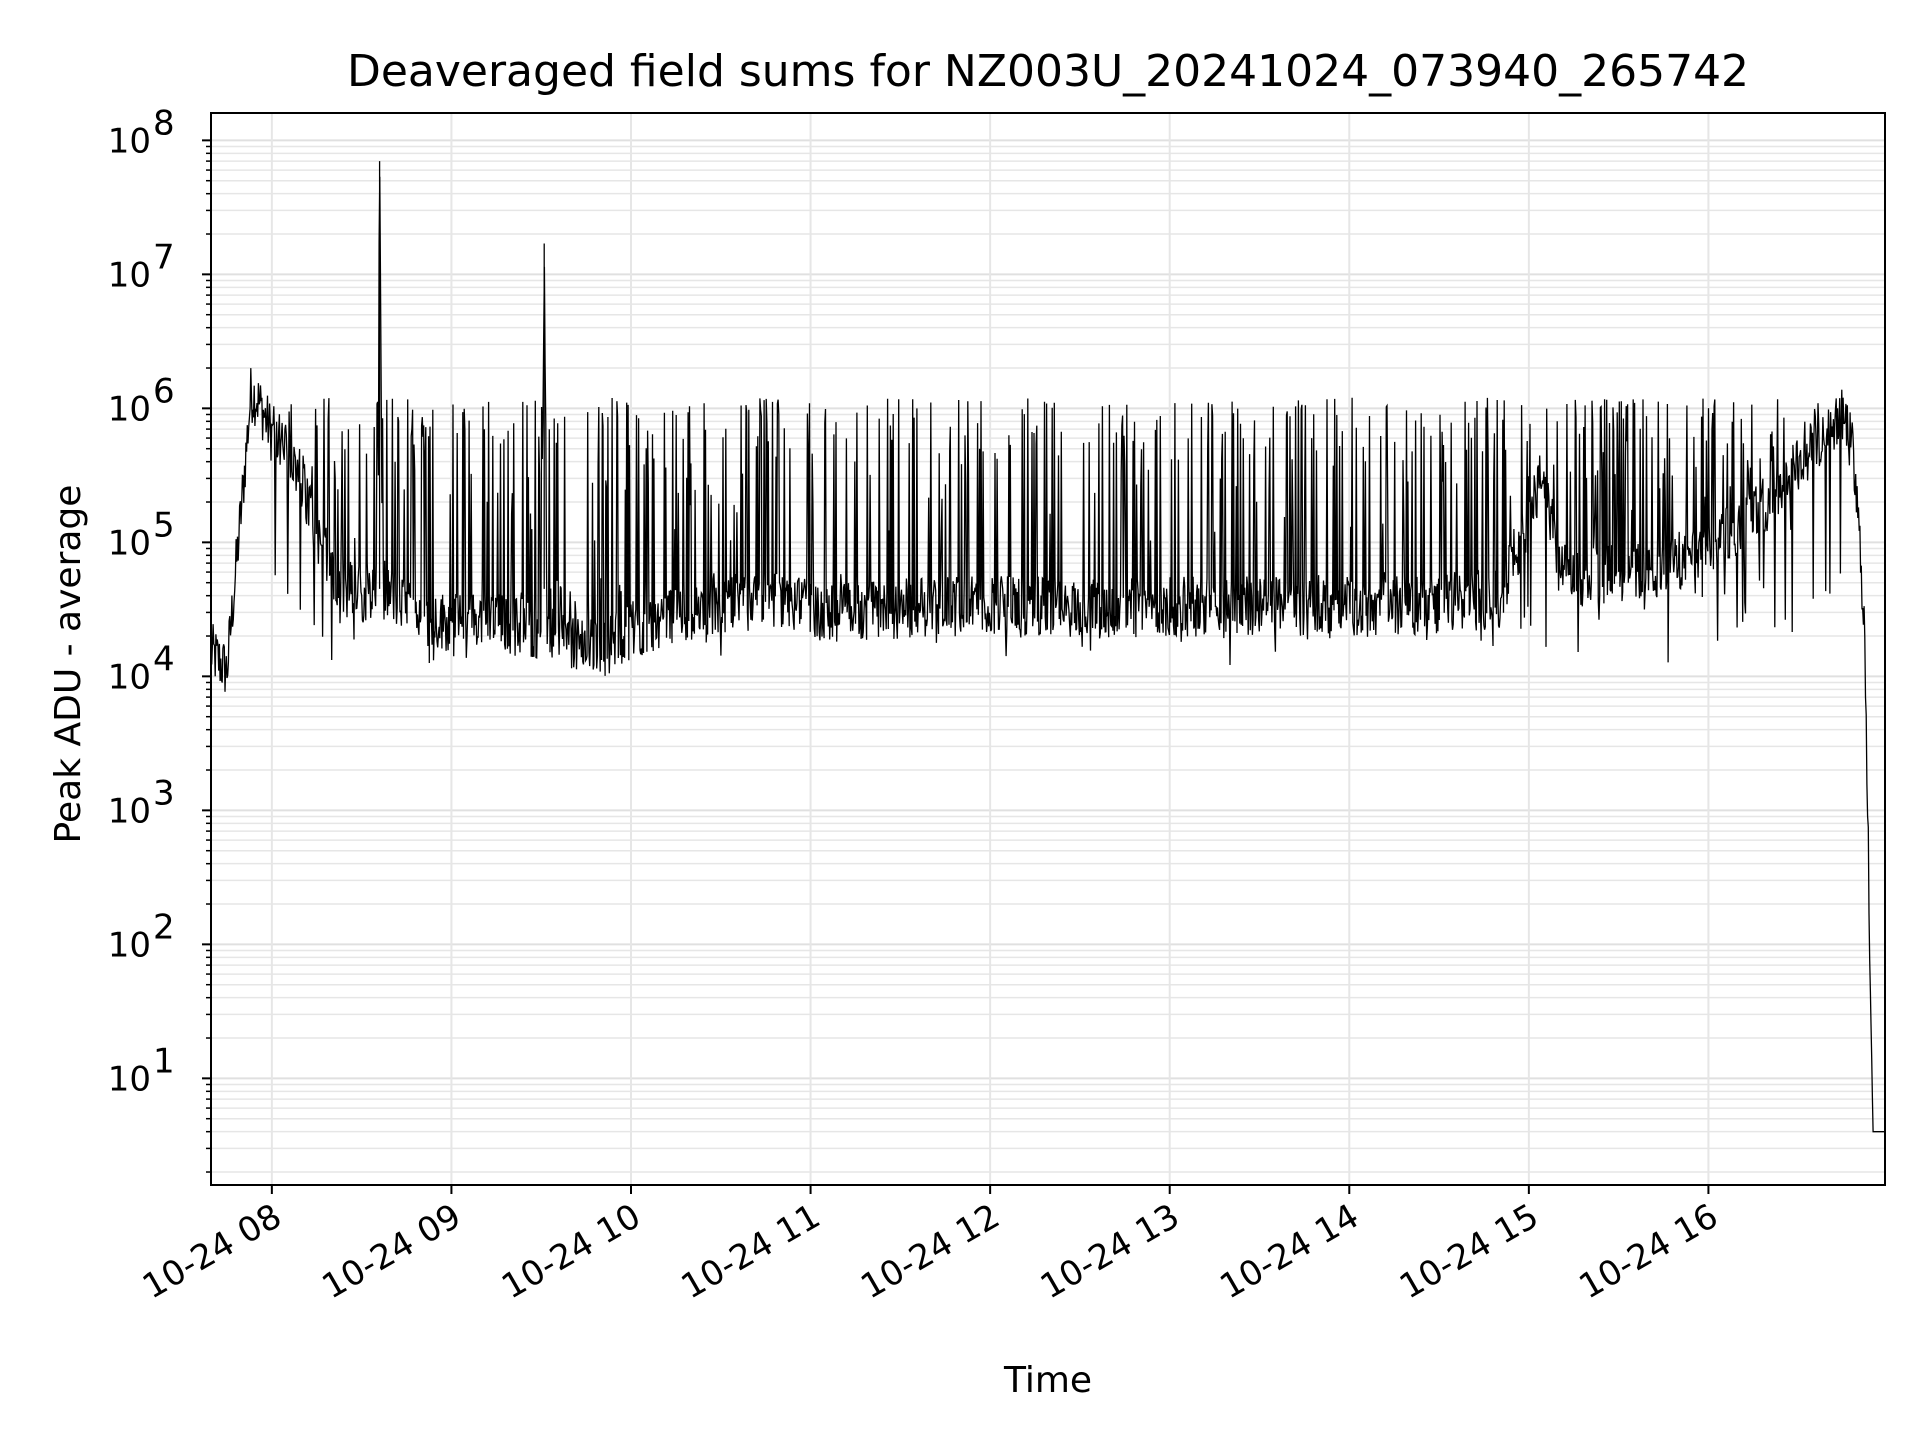 This screenshot has height=1440, width=1920. What do you see at coordinates (164, 793) in the screenshot?
I see `y-tick-exponent: 3` at bounding box center [164, 793].